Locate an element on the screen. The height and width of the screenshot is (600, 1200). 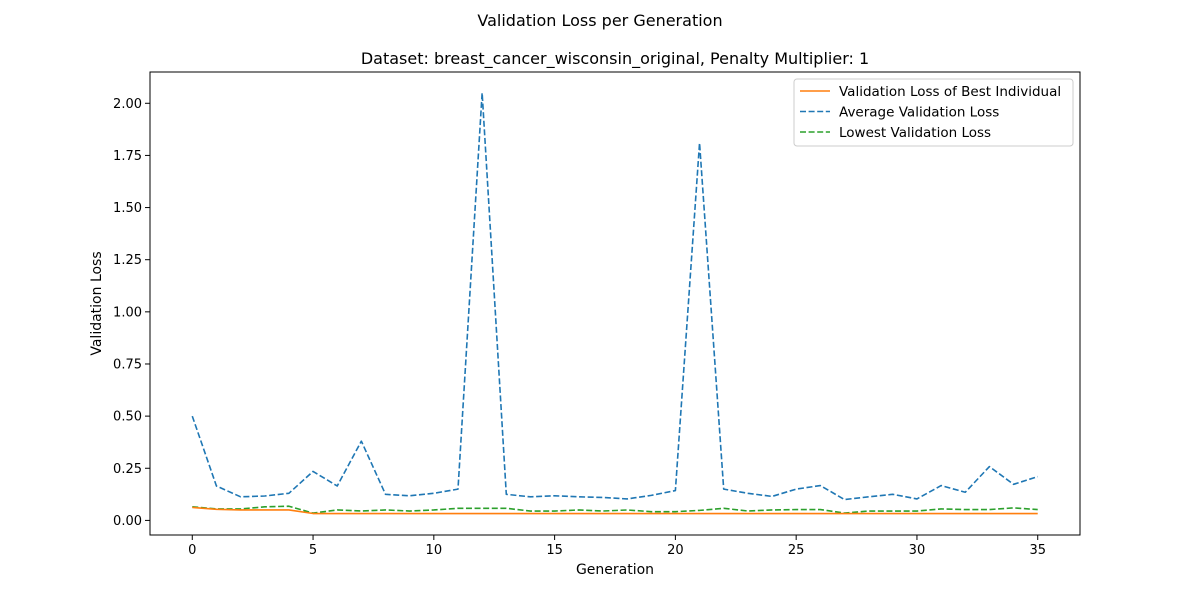
x-axis-label: Generation is located at coordinates (615, 570).